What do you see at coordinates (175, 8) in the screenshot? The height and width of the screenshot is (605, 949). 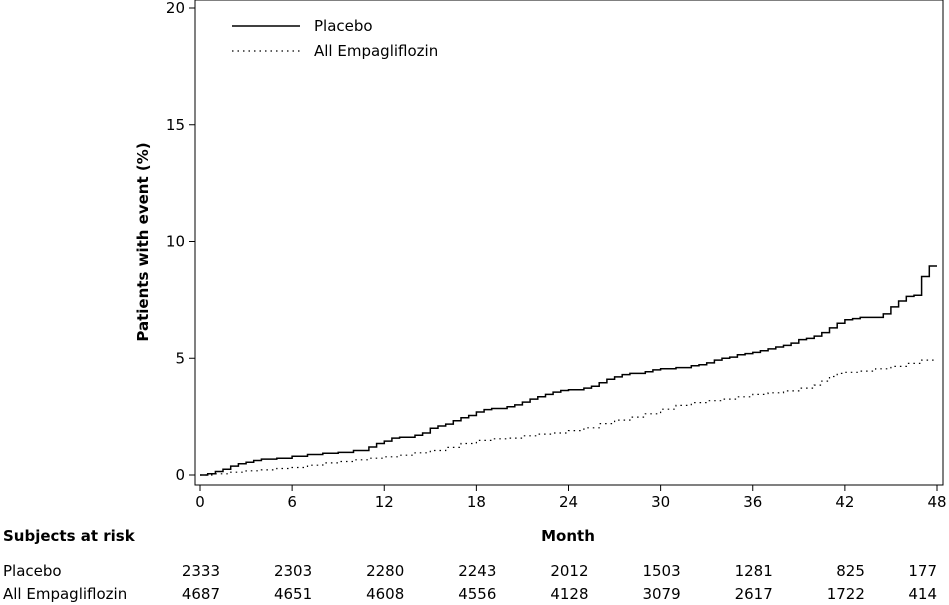 I see `y-tick-label: 20` at bounding box center [175, 8].